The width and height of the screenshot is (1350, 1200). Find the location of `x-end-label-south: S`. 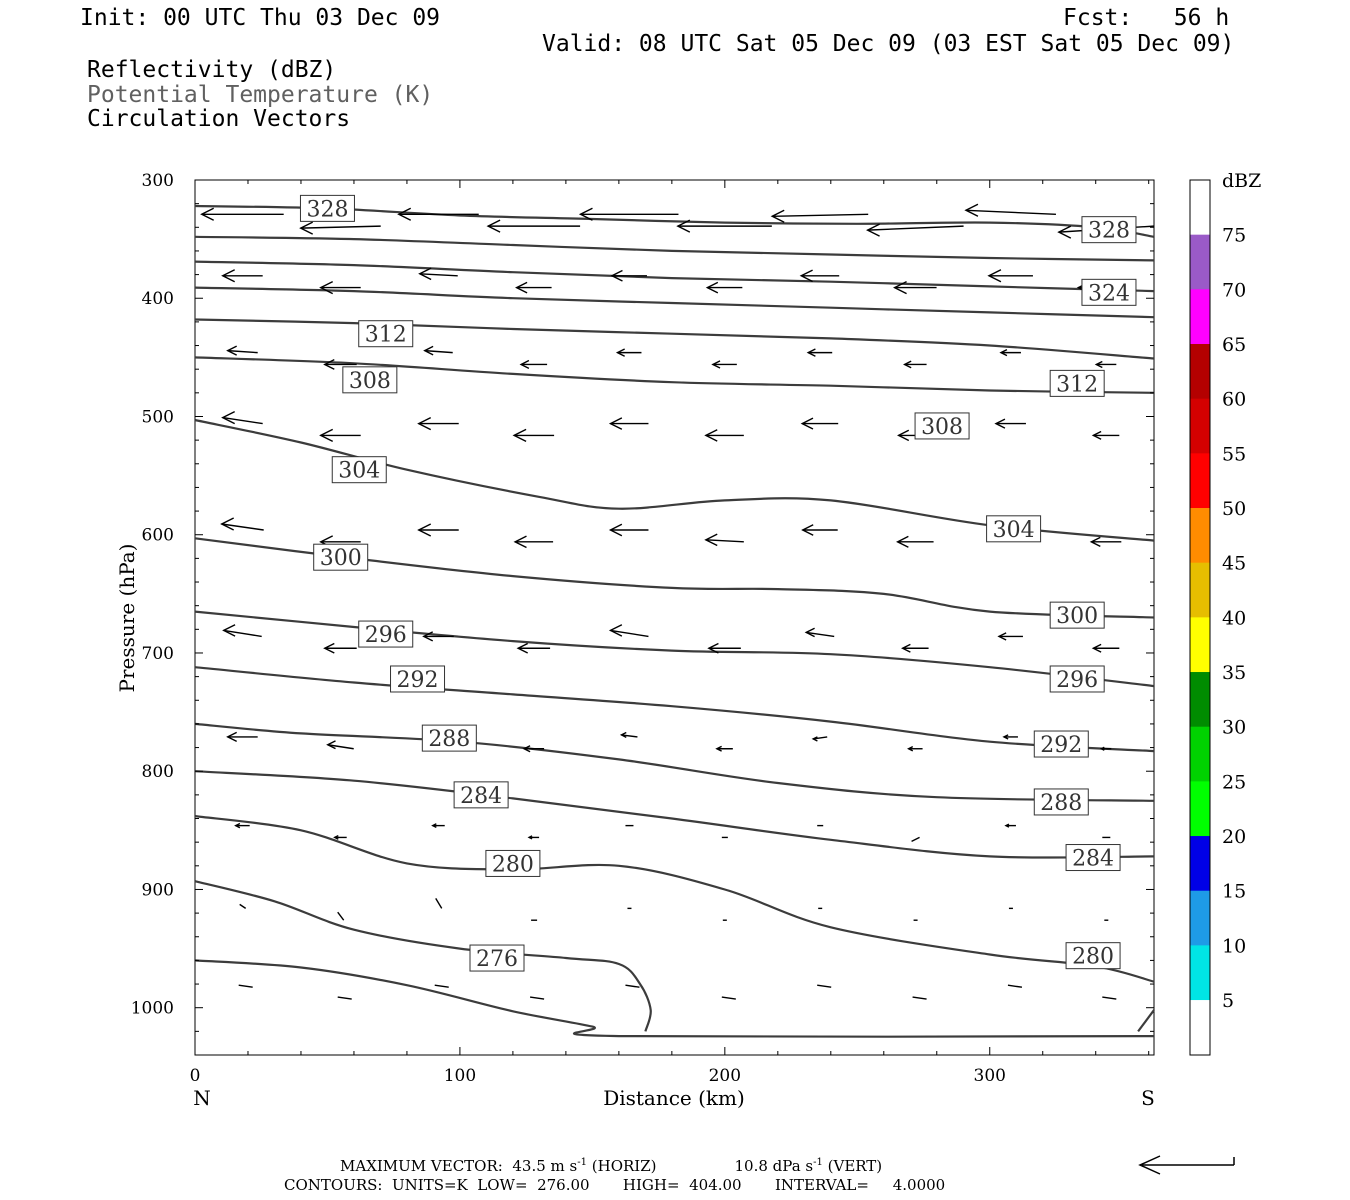

x-end-label-south: S is located at coordinates (1148, 1098).